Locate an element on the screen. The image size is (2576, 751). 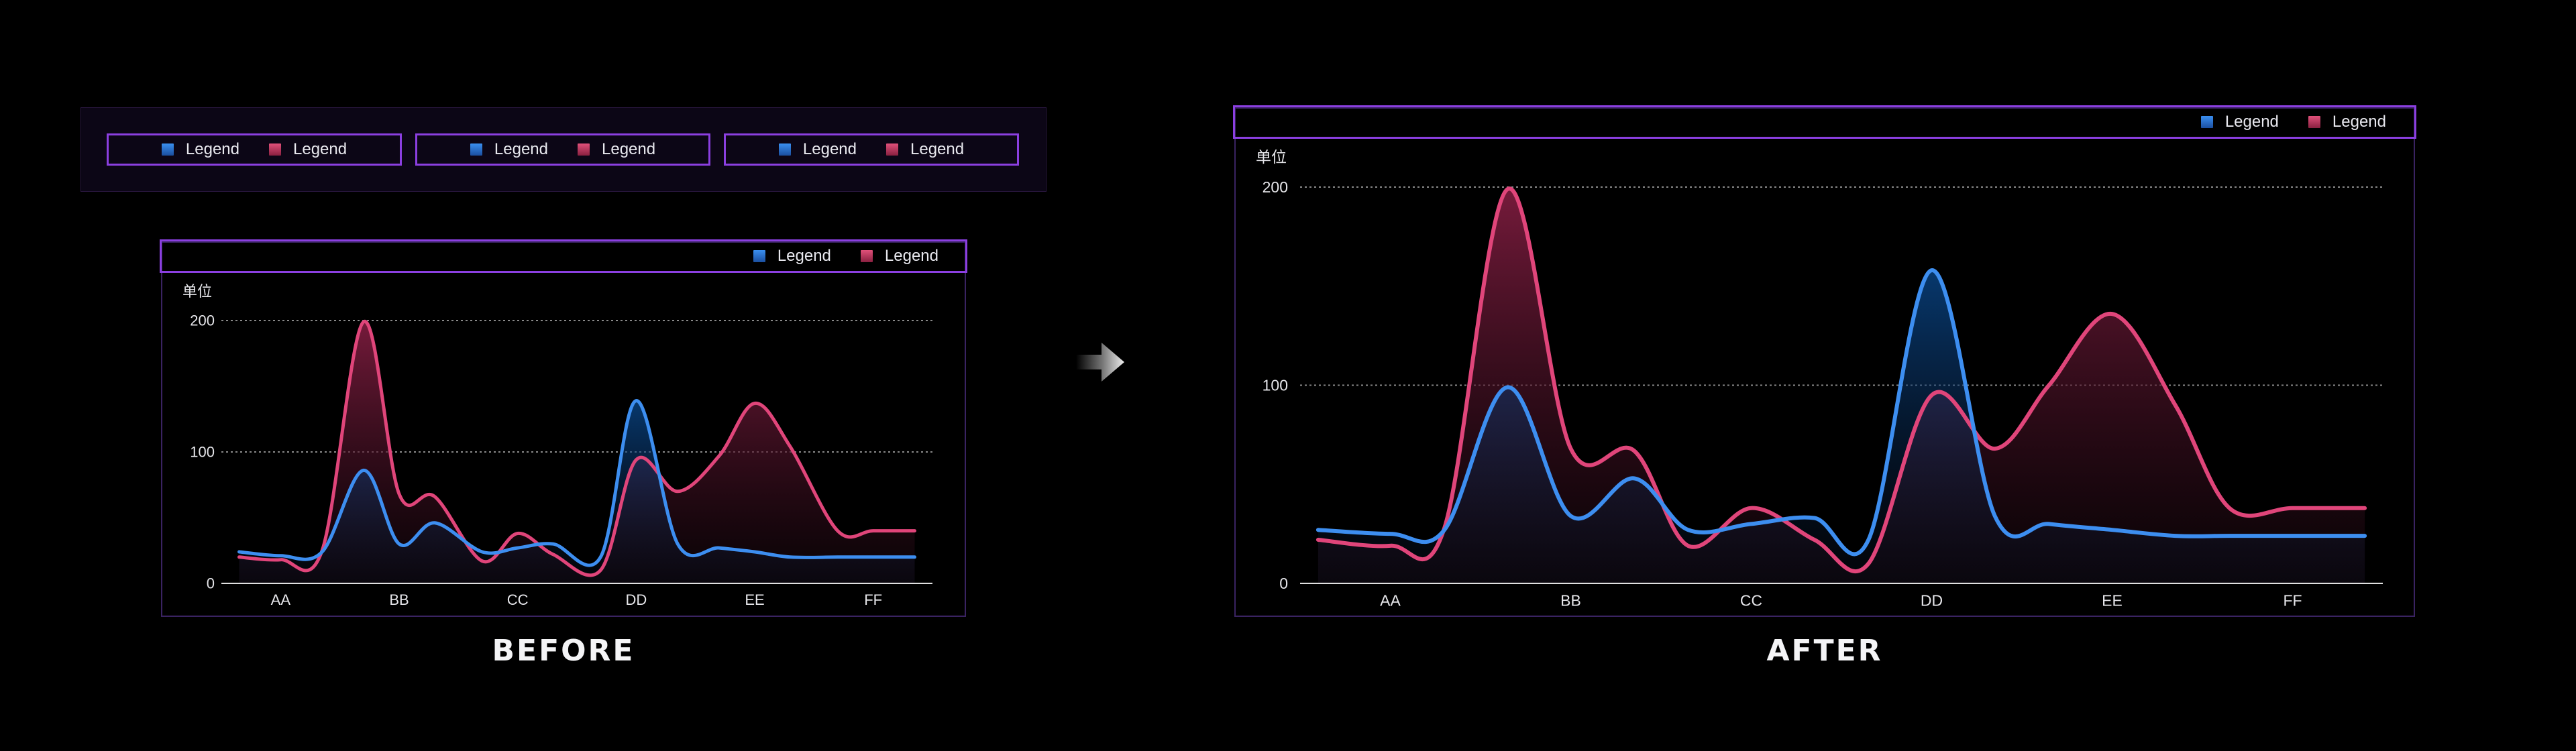
after-title: AFTER is located at coordinates (1824, 651).